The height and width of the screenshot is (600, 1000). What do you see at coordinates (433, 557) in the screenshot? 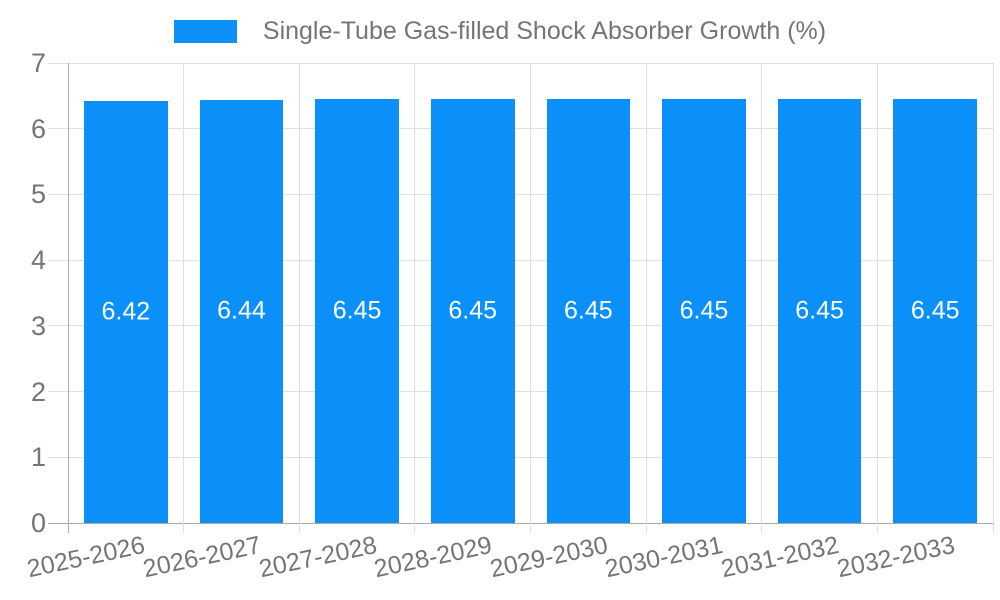
I see `x-axis-tick-label: 2028-2029` at bounding box center [433, 557].